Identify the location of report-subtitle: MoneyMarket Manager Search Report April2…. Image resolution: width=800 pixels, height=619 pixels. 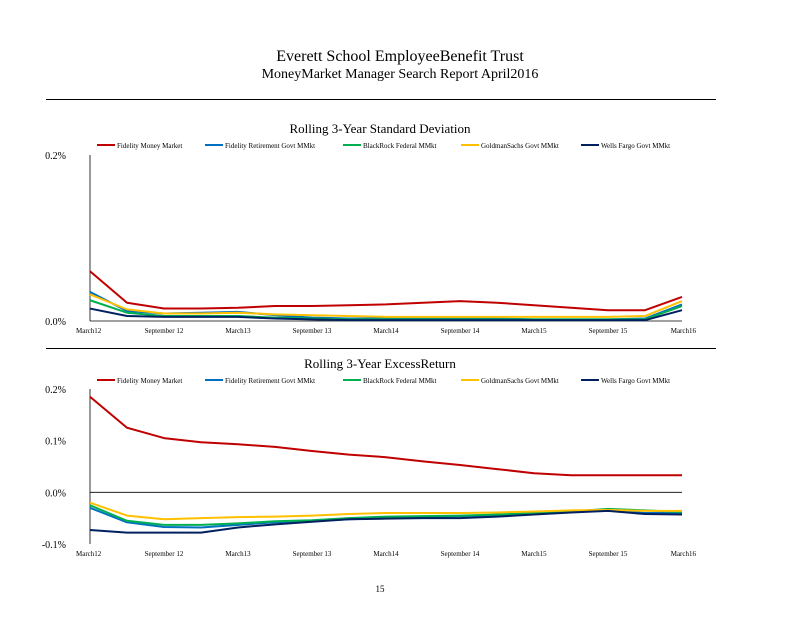
(400, 74).